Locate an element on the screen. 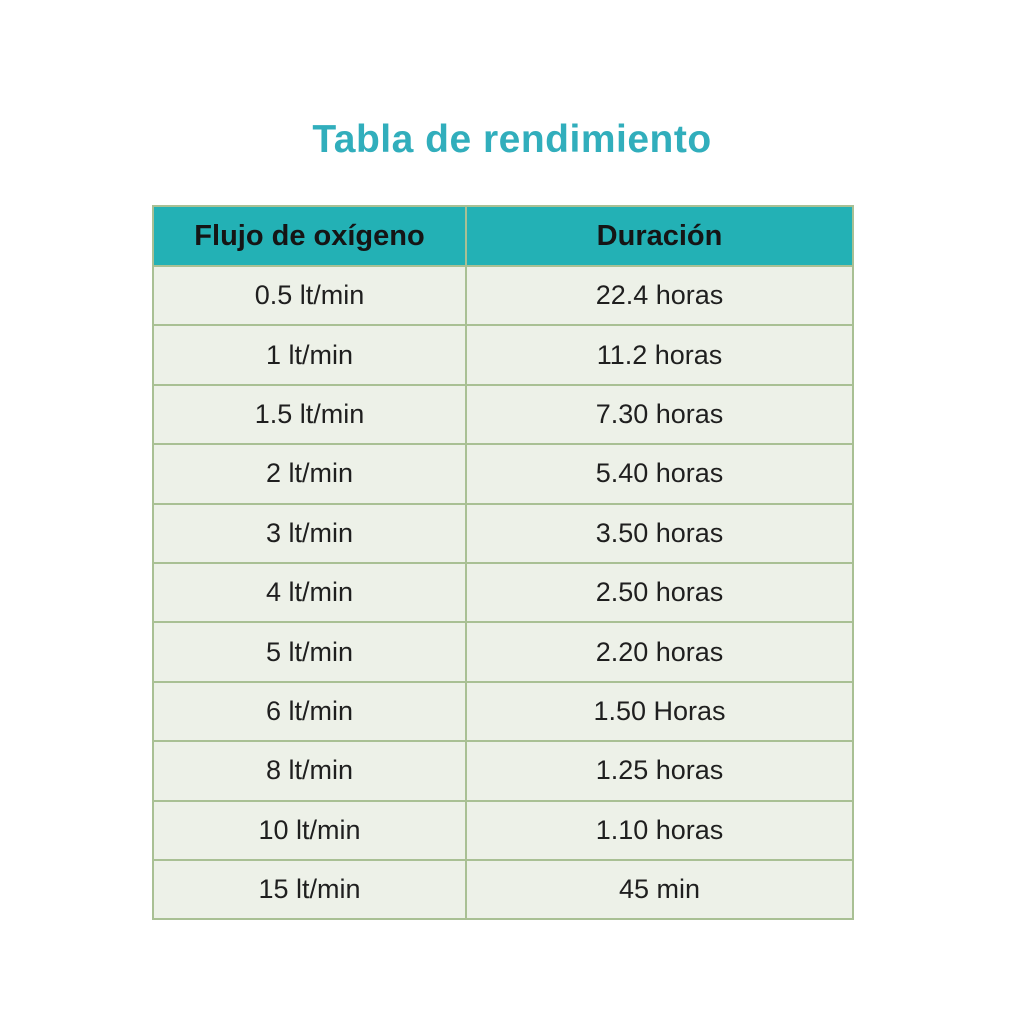  duration-cell: 2.50 horas is located at coordinates (659, 592).